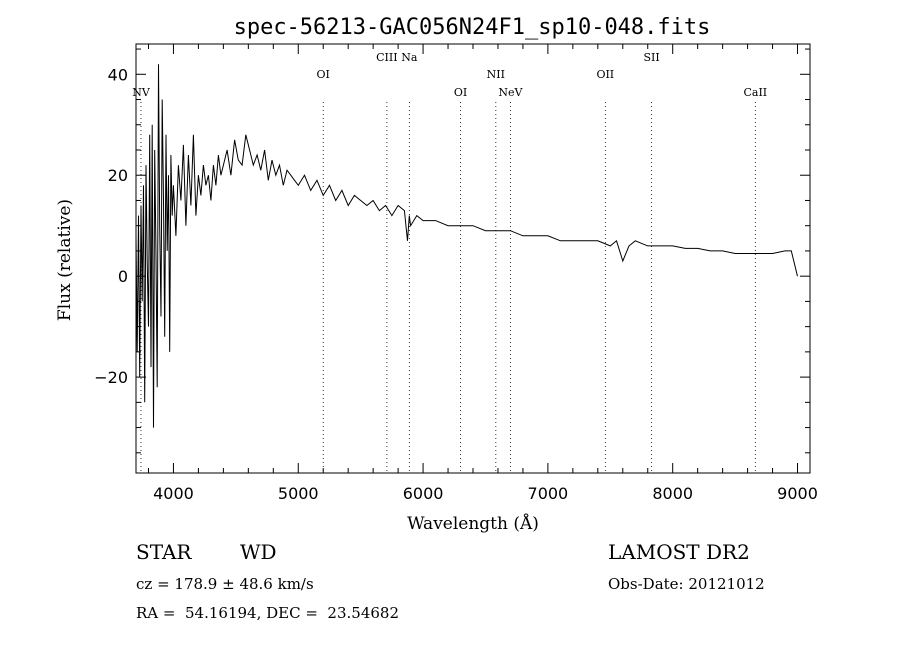 The height and width of the screenshot is (650, 900). What do you see at coordinates (65, 260) in the screenshot?
I see `y-axis-label: Flux (relative)` at bounding box center [65, 260].